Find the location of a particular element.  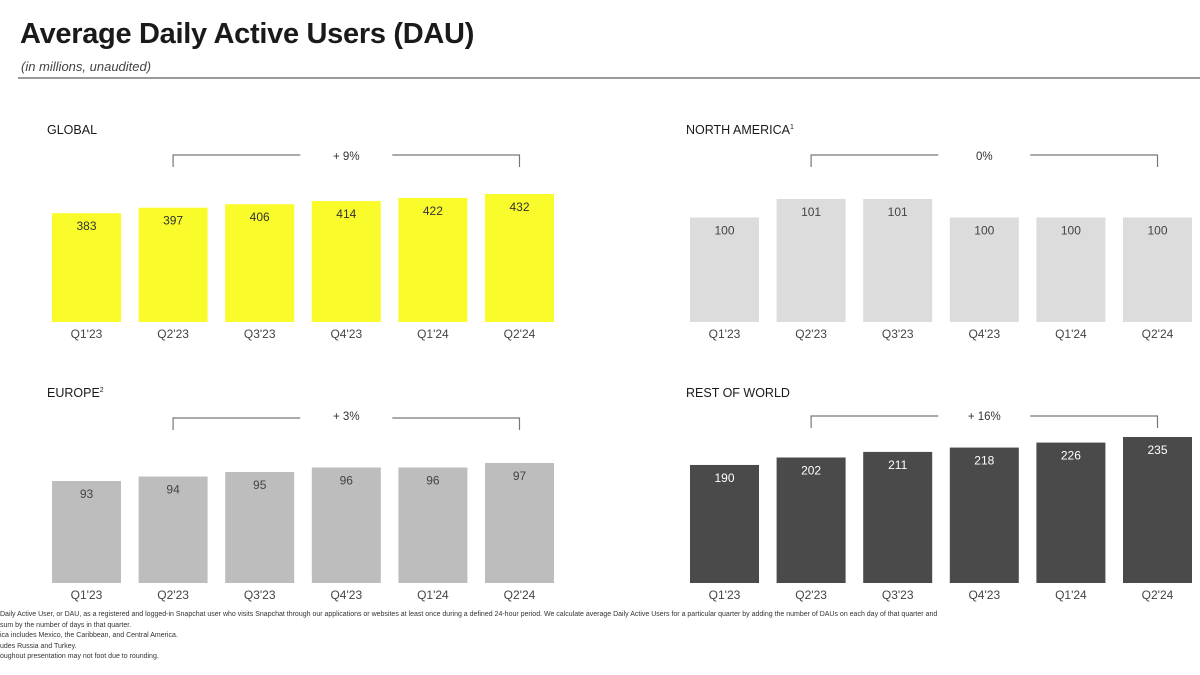

data-label: 383 is located at coordinates (86, 226).